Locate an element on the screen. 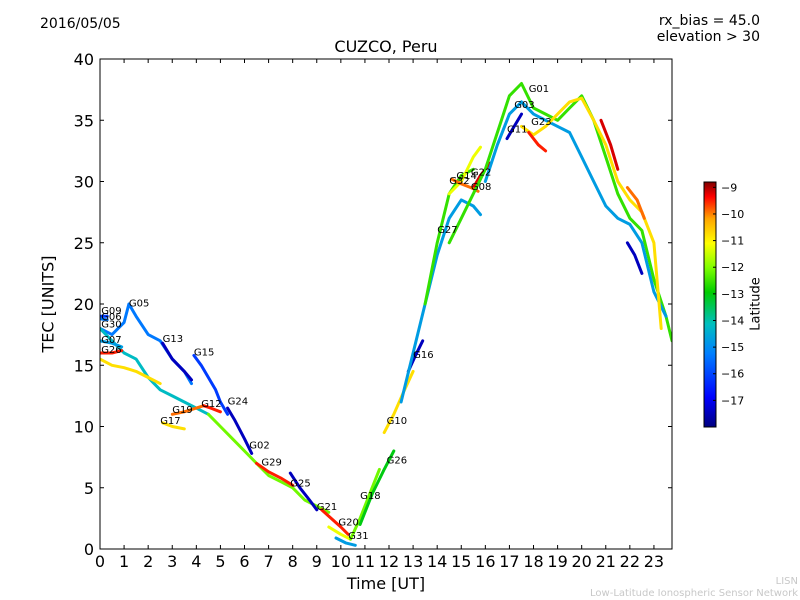 The image size is (800, 600). satellite-track-g27 is located at coordinates (440, 301).